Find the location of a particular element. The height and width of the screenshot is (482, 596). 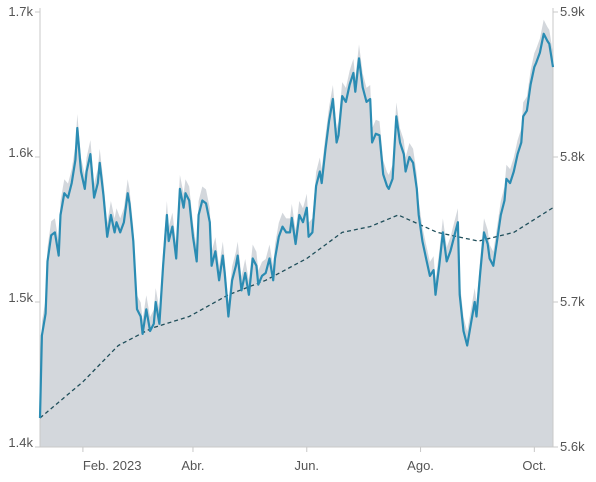

left-tick-label: 1.4k is located at coordinates (20, 442).